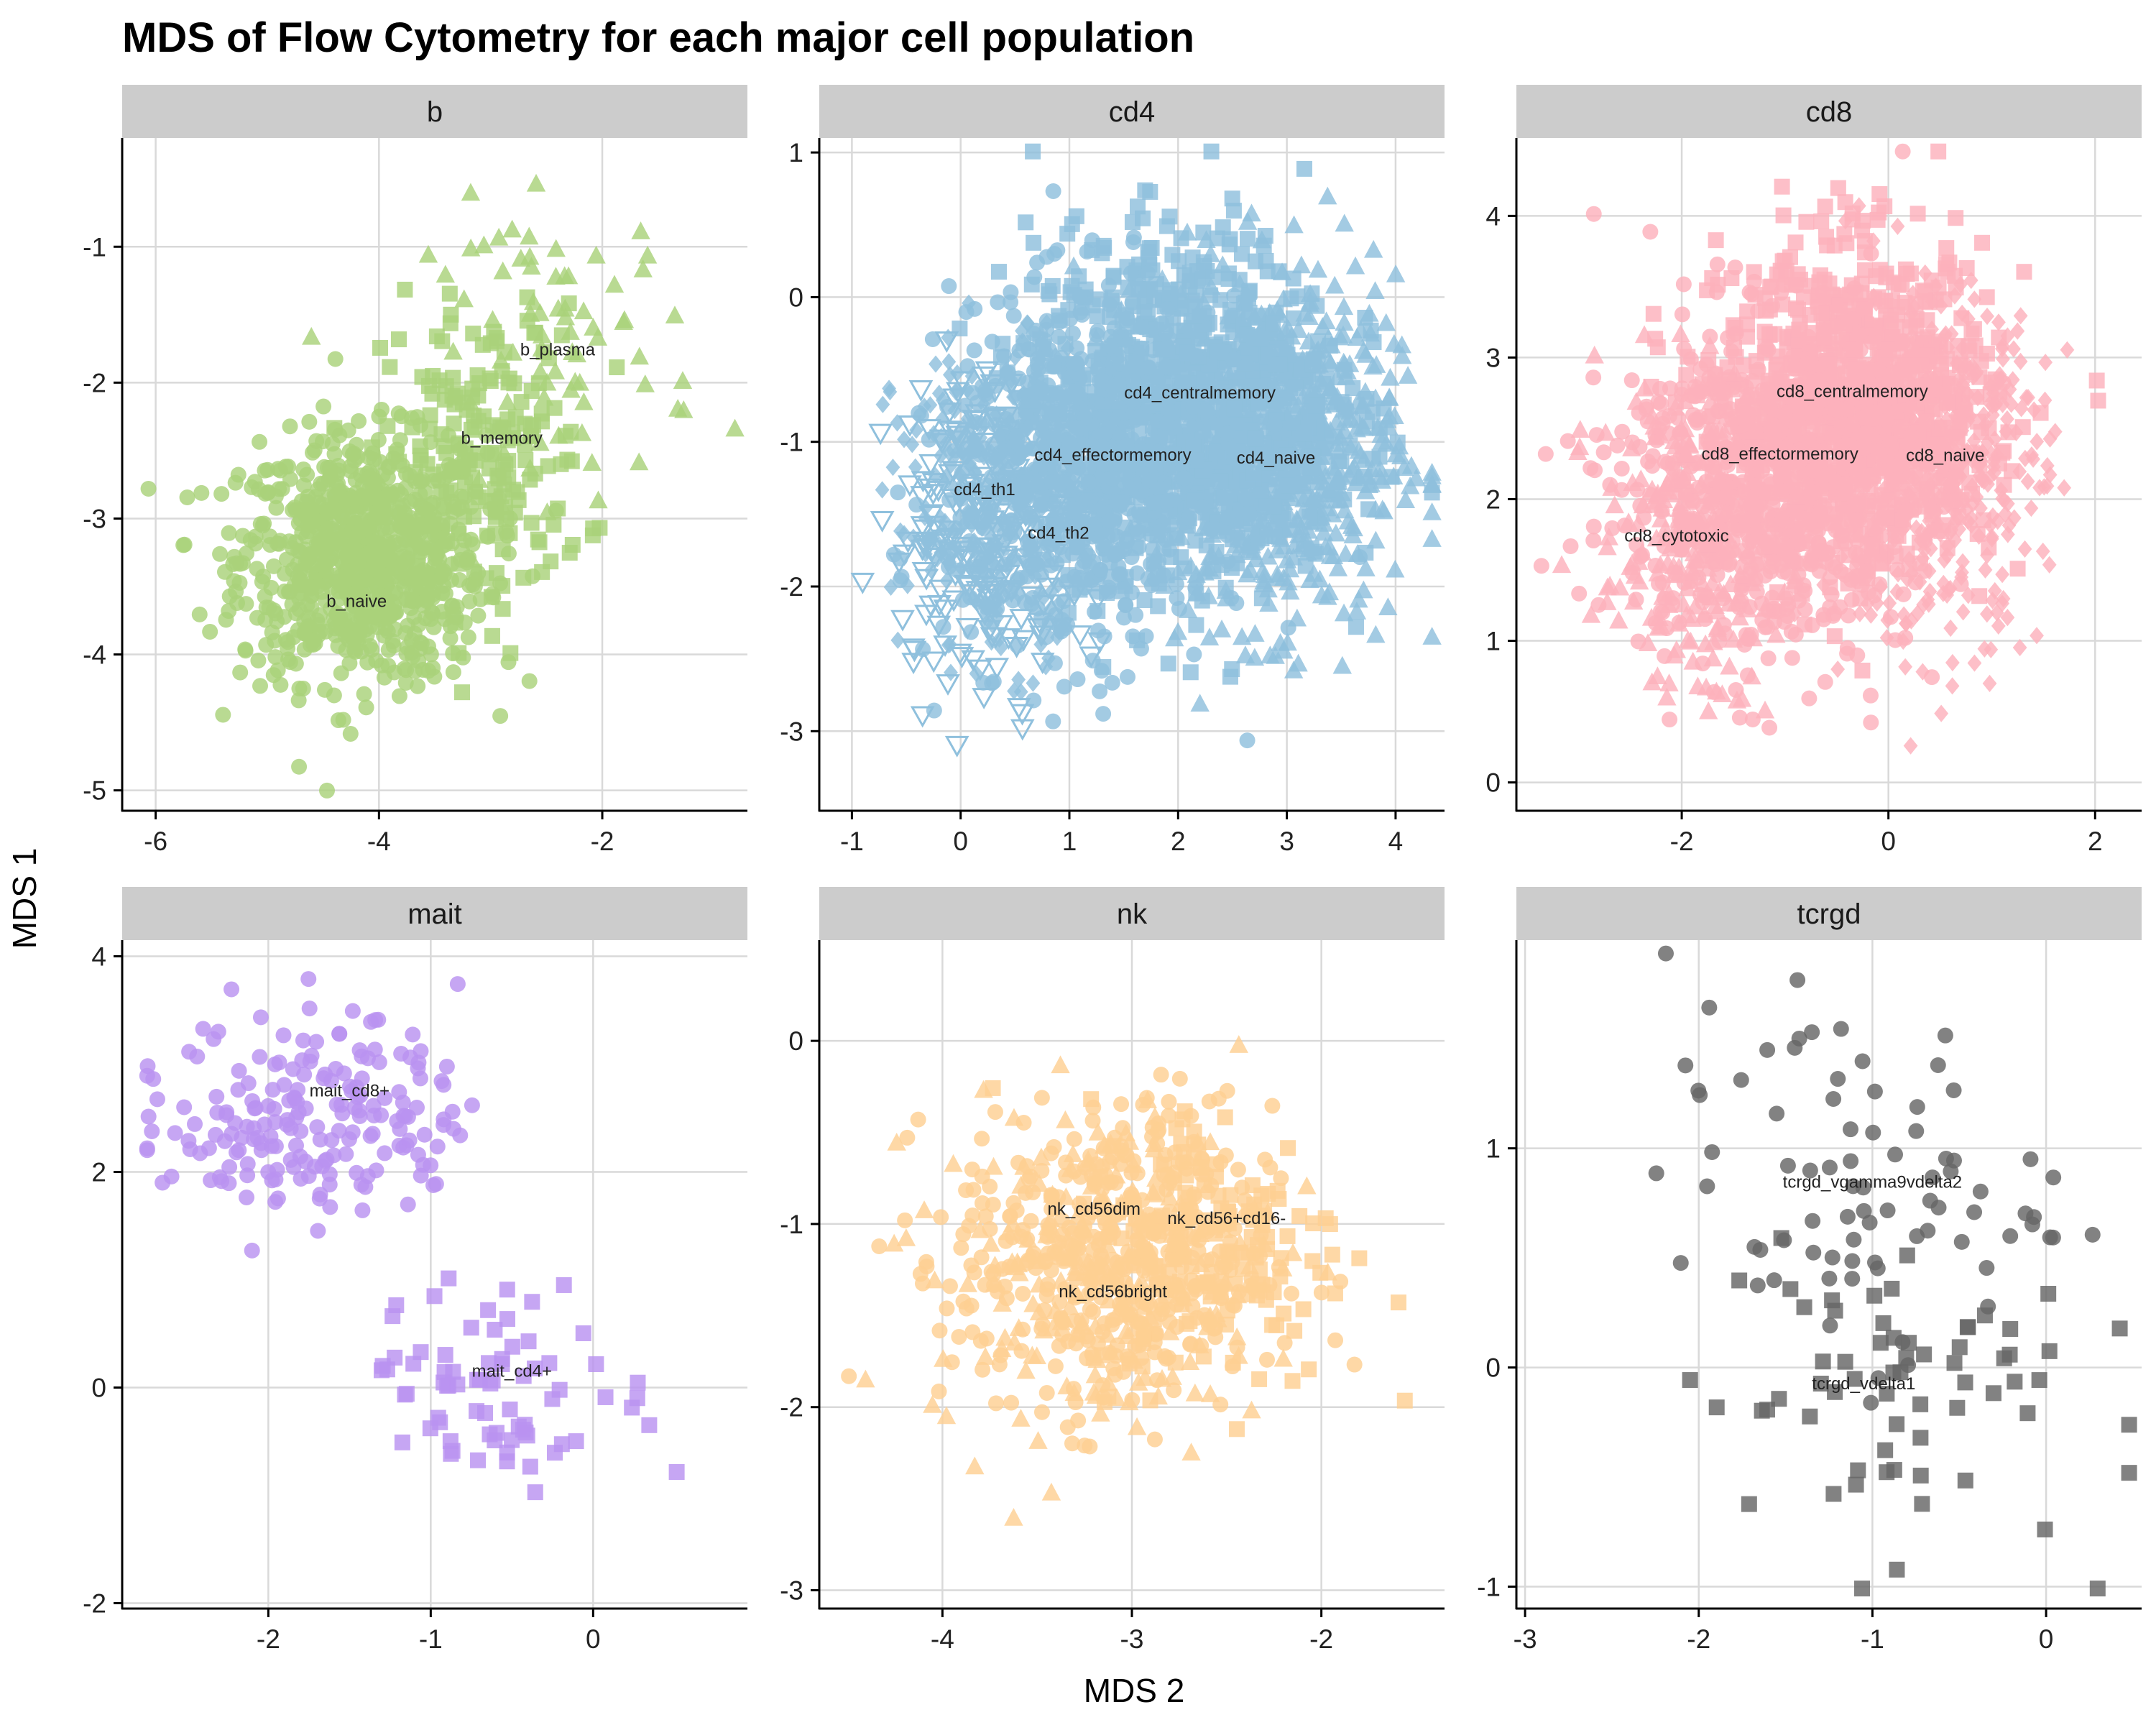  What do you see at coordinates (1133, 112) in the screenshot?
I see `facet-strip-label: cd4` at bounding box center [1133, 112].